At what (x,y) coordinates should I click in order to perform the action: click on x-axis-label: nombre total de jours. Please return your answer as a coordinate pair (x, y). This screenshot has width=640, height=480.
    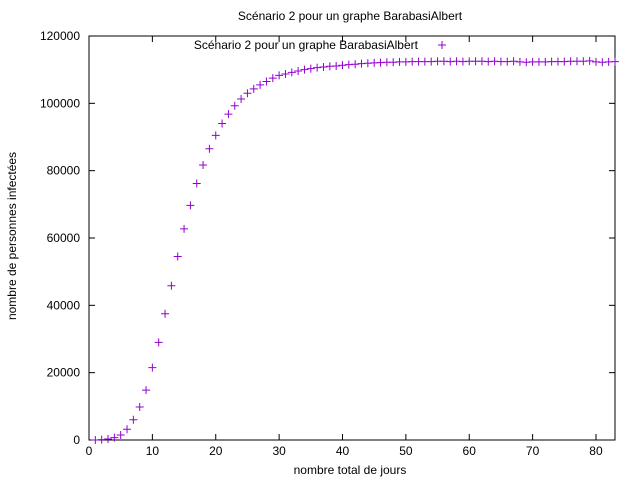
    Looking at the image, I should click on (350, 470).